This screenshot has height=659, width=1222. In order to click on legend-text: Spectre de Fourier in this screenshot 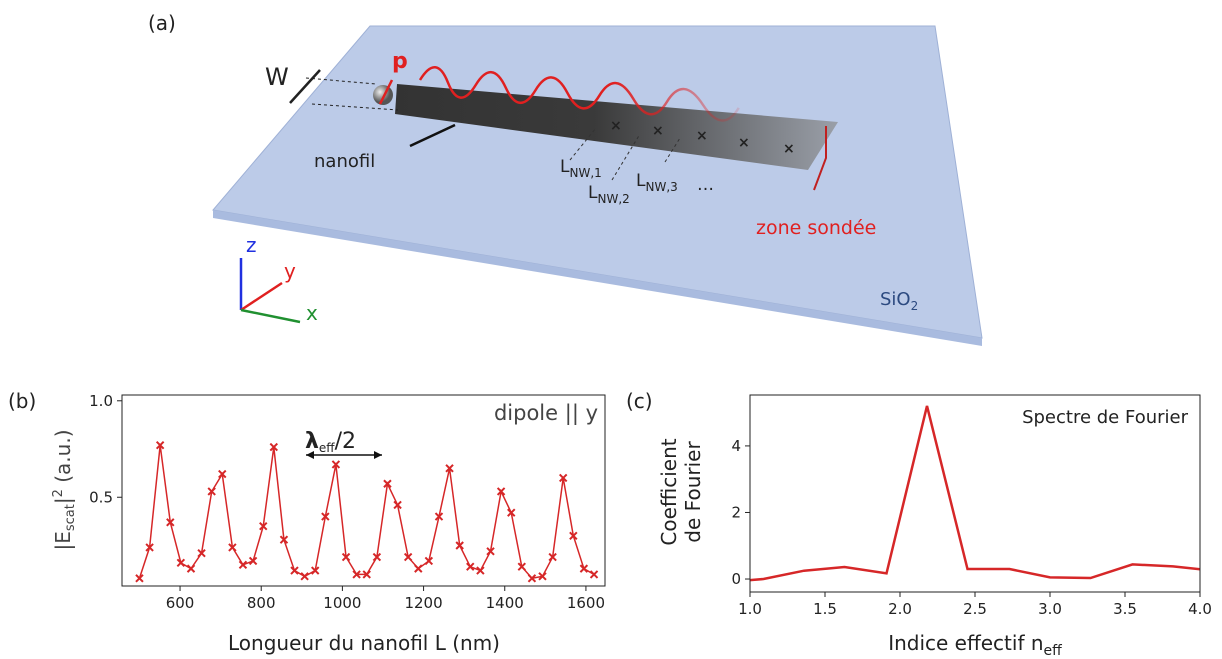, I will do `click(1105, 417)`.